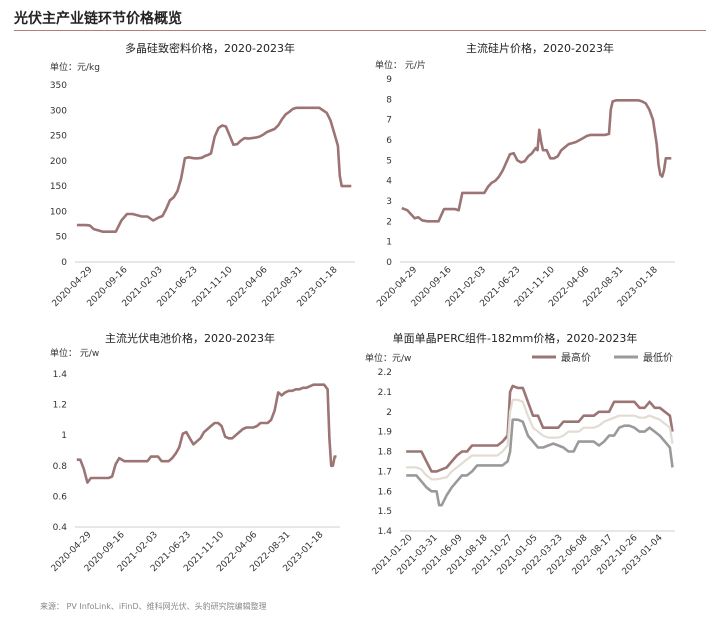 This screenshot has height=623, width=720. I want to click on page-title: 光伏主产业链环节价格概览, so click(98, 19).